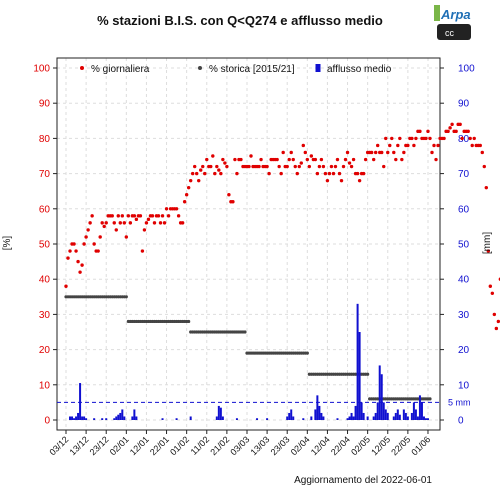  I want to click on y-right-tick-label: 50, so click(464, 245).